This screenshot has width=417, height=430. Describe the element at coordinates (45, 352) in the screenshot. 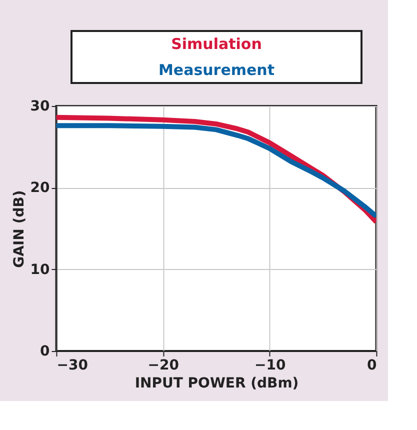

I see `y-tick-label: 0` at that location.